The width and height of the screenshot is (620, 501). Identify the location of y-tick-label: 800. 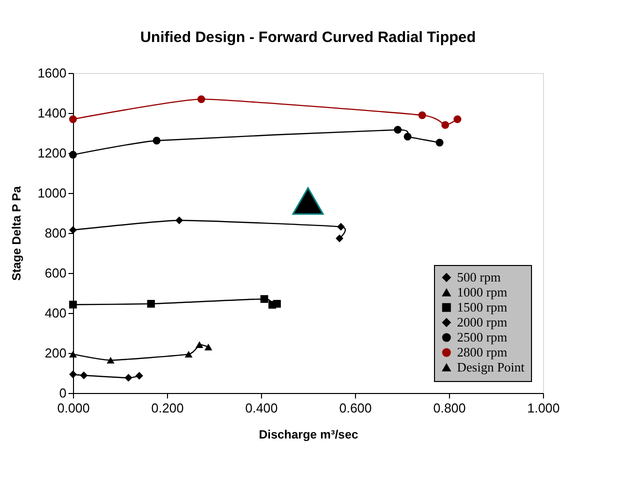
(55, 233).